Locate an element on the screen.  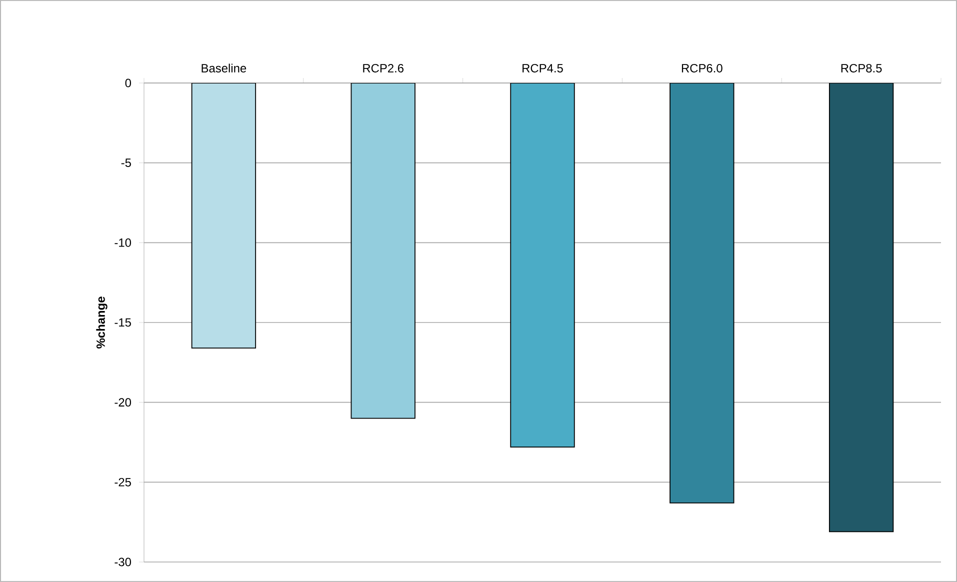
y-tick-label: 0 is located at coordinates (128, 83).